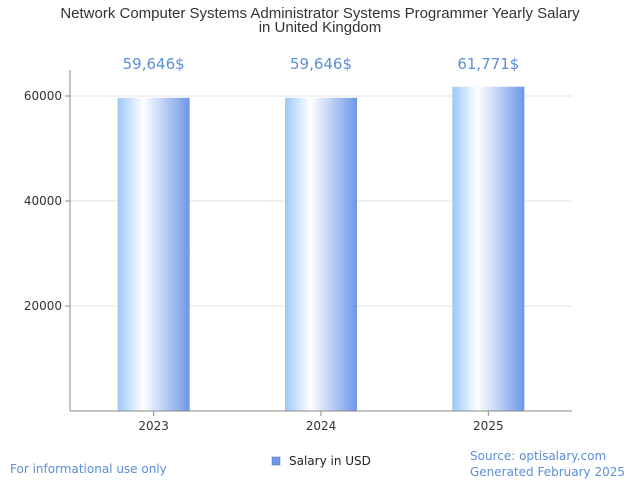  I want to click on data-labels: 59,646$ 59,646$ 61,771$, so click(321, 64).